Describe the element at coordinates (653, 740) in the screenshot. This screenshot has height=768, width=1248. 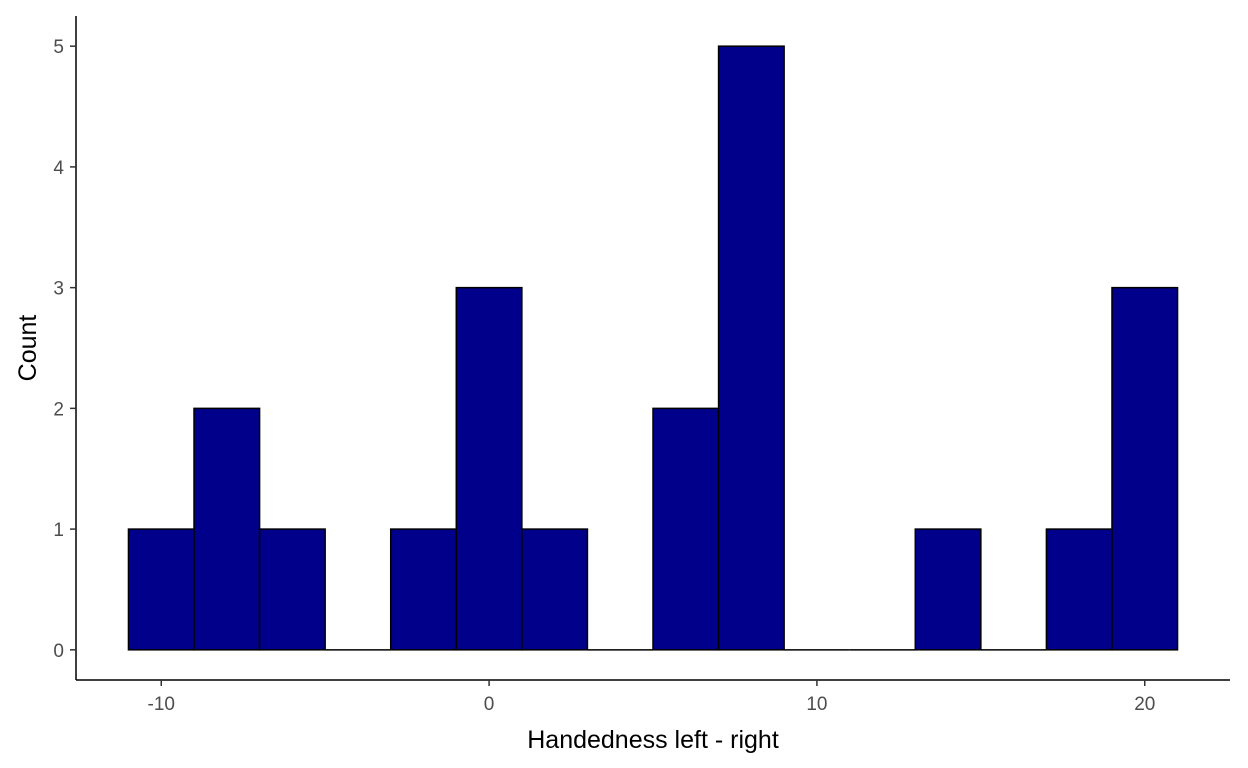
I see `x-axis-title: Handedness left - right` at that location.